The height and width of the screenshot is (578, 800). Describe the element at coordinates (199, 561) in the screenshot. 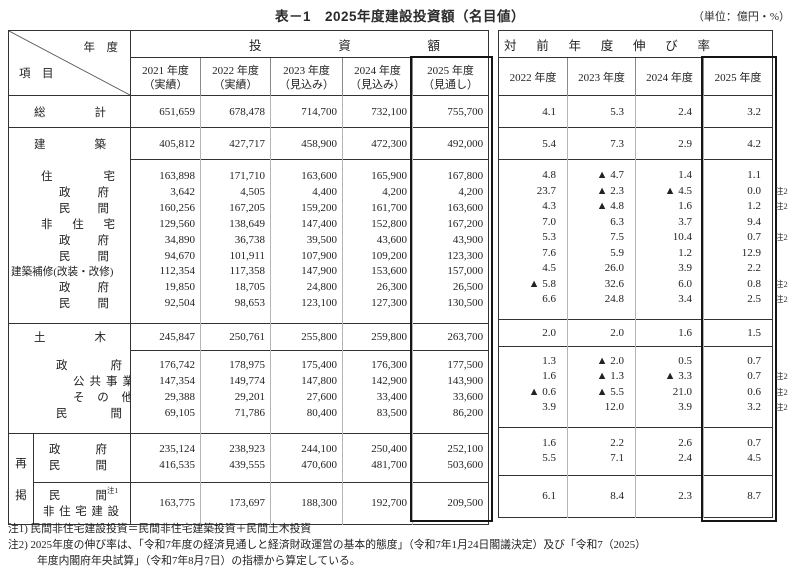

I see `footnote-2-line2: 年度内閣府年央試算」（令和7年8月7日）の指標から算定している。` at that location.